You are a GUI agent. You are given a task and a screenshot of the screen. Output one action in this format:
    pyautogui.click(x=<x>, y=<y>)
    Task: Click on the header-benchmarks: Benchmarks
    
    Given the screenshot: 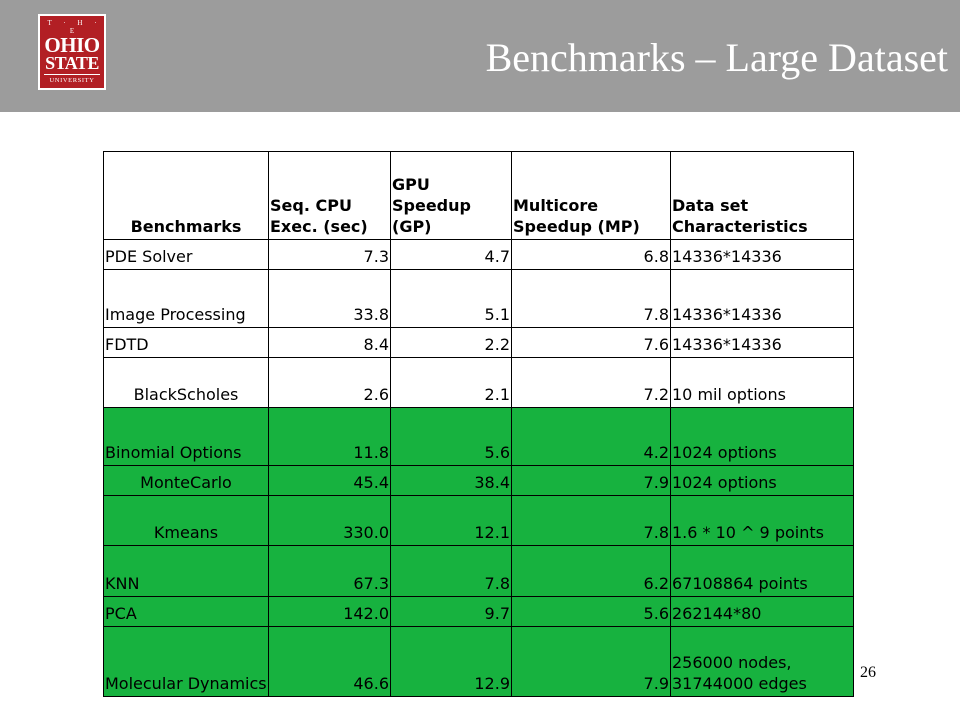 What is the action you would take?
    pyautogui.click(x=186, y=195)
    